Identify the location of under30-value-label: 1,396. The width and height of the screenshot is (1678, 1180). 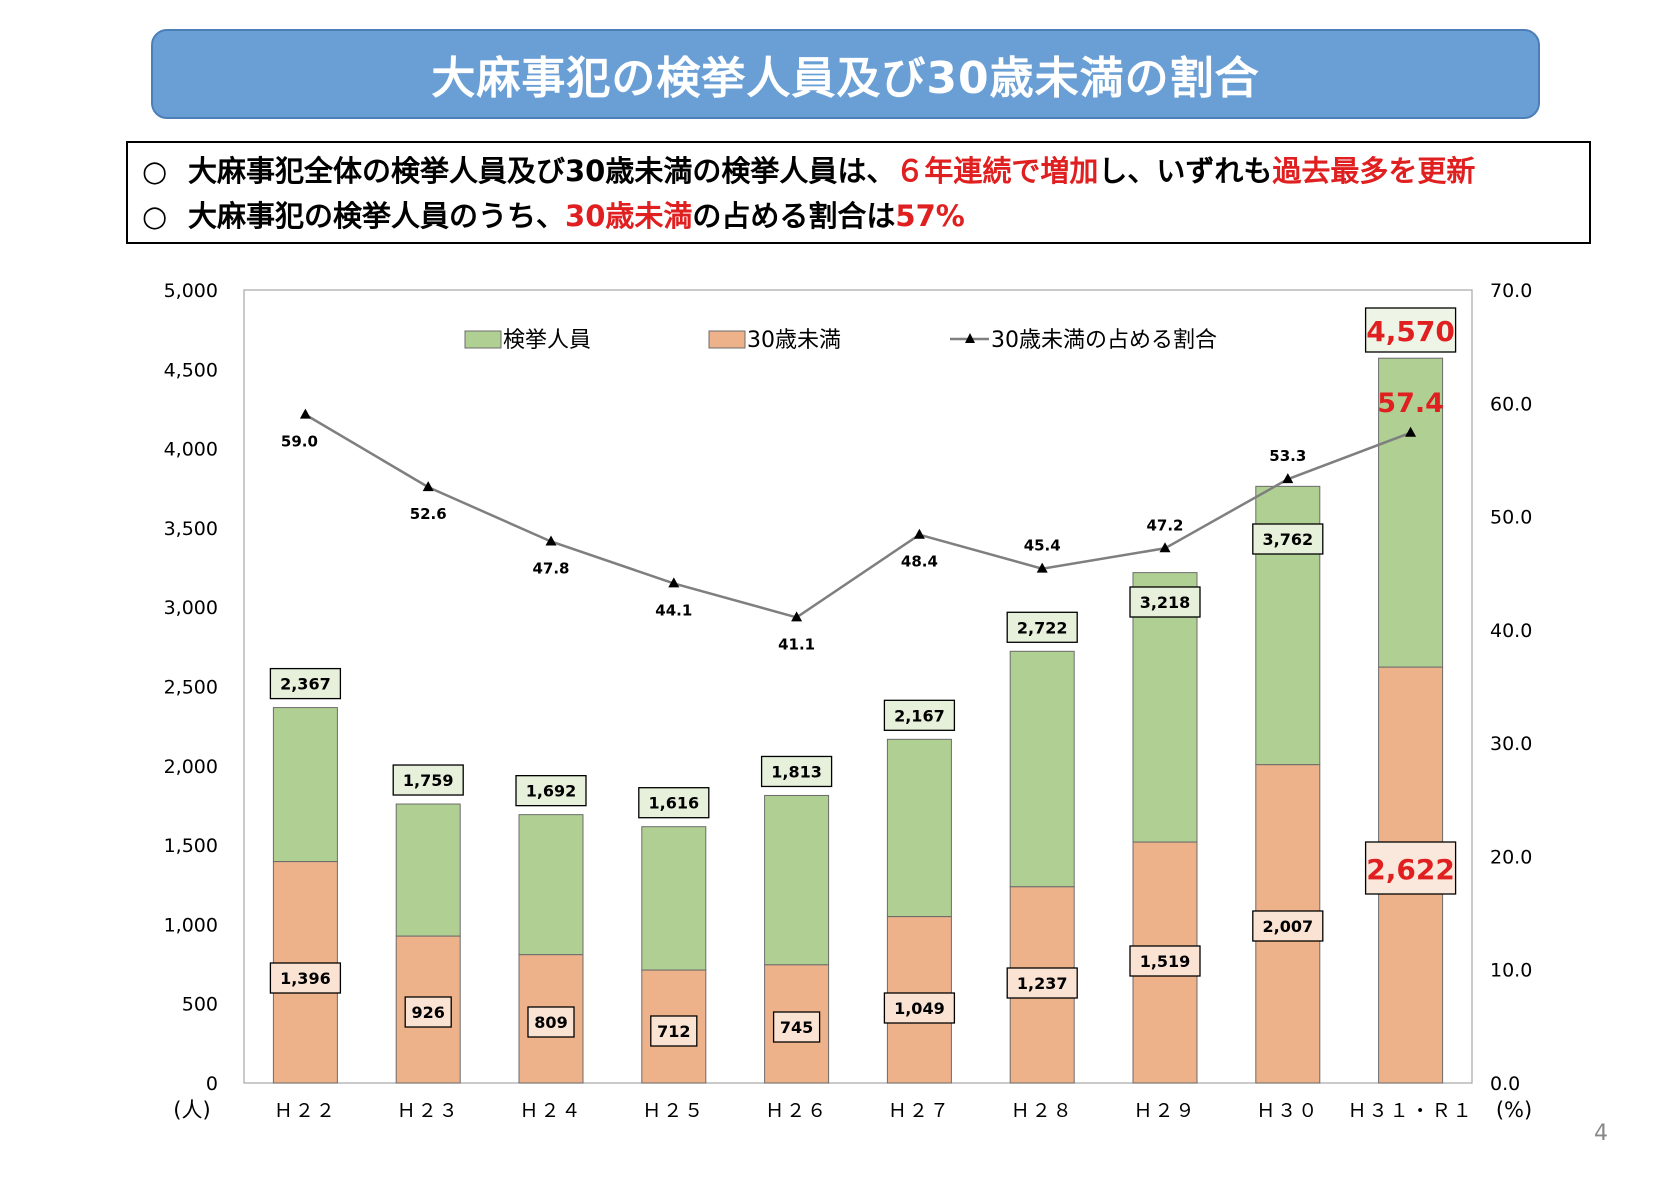
(305, 978).